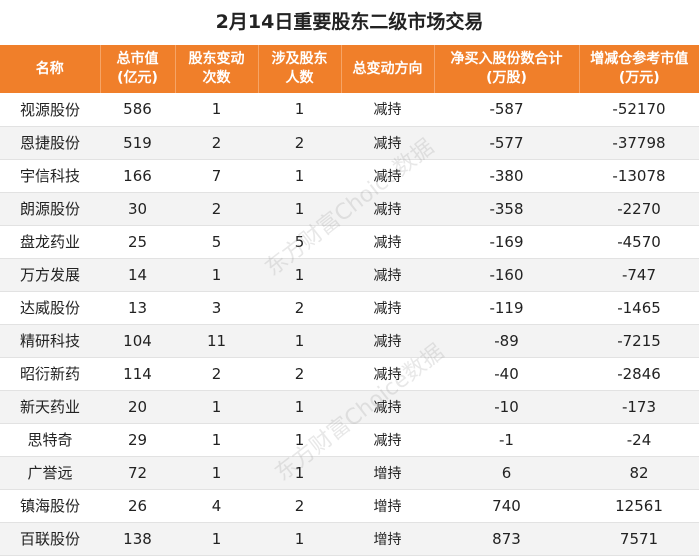  Describe the element at coordinates (216, 341) in the screenshot. I see `cell-change-count: 11` at that location.